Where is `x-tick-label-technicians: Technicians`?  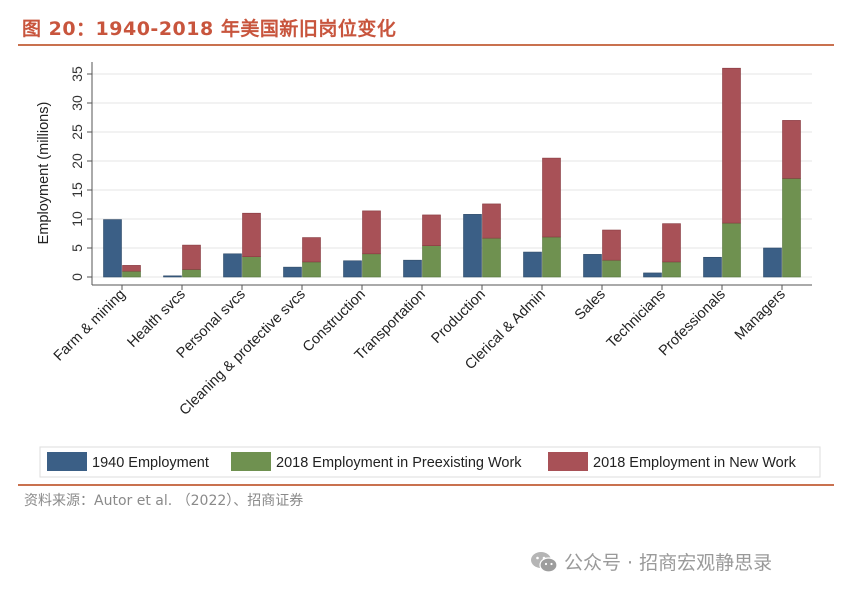
x-tick-label-technicians: Technicians is located at coordinates (636, 319).